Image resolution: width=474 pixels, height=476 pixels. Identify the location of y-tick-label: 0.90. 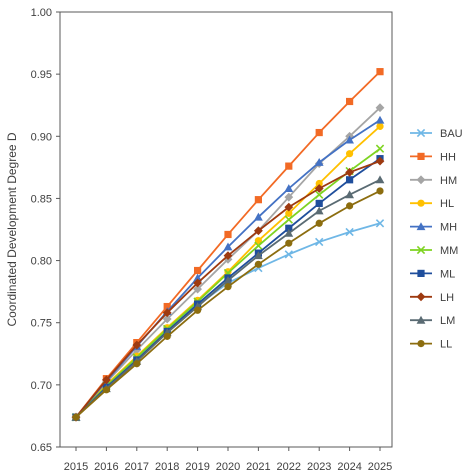
(41, 137).